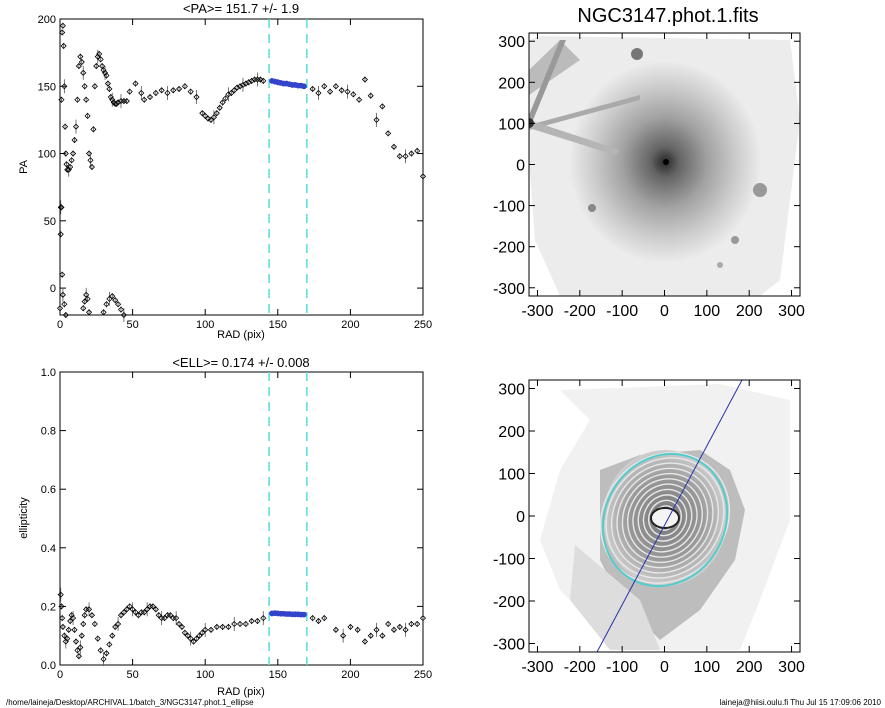  What do you see at coordinates (24, 166) in the screenshot?
I see `pa-y-label: PA` at bounding box center [24, 166].